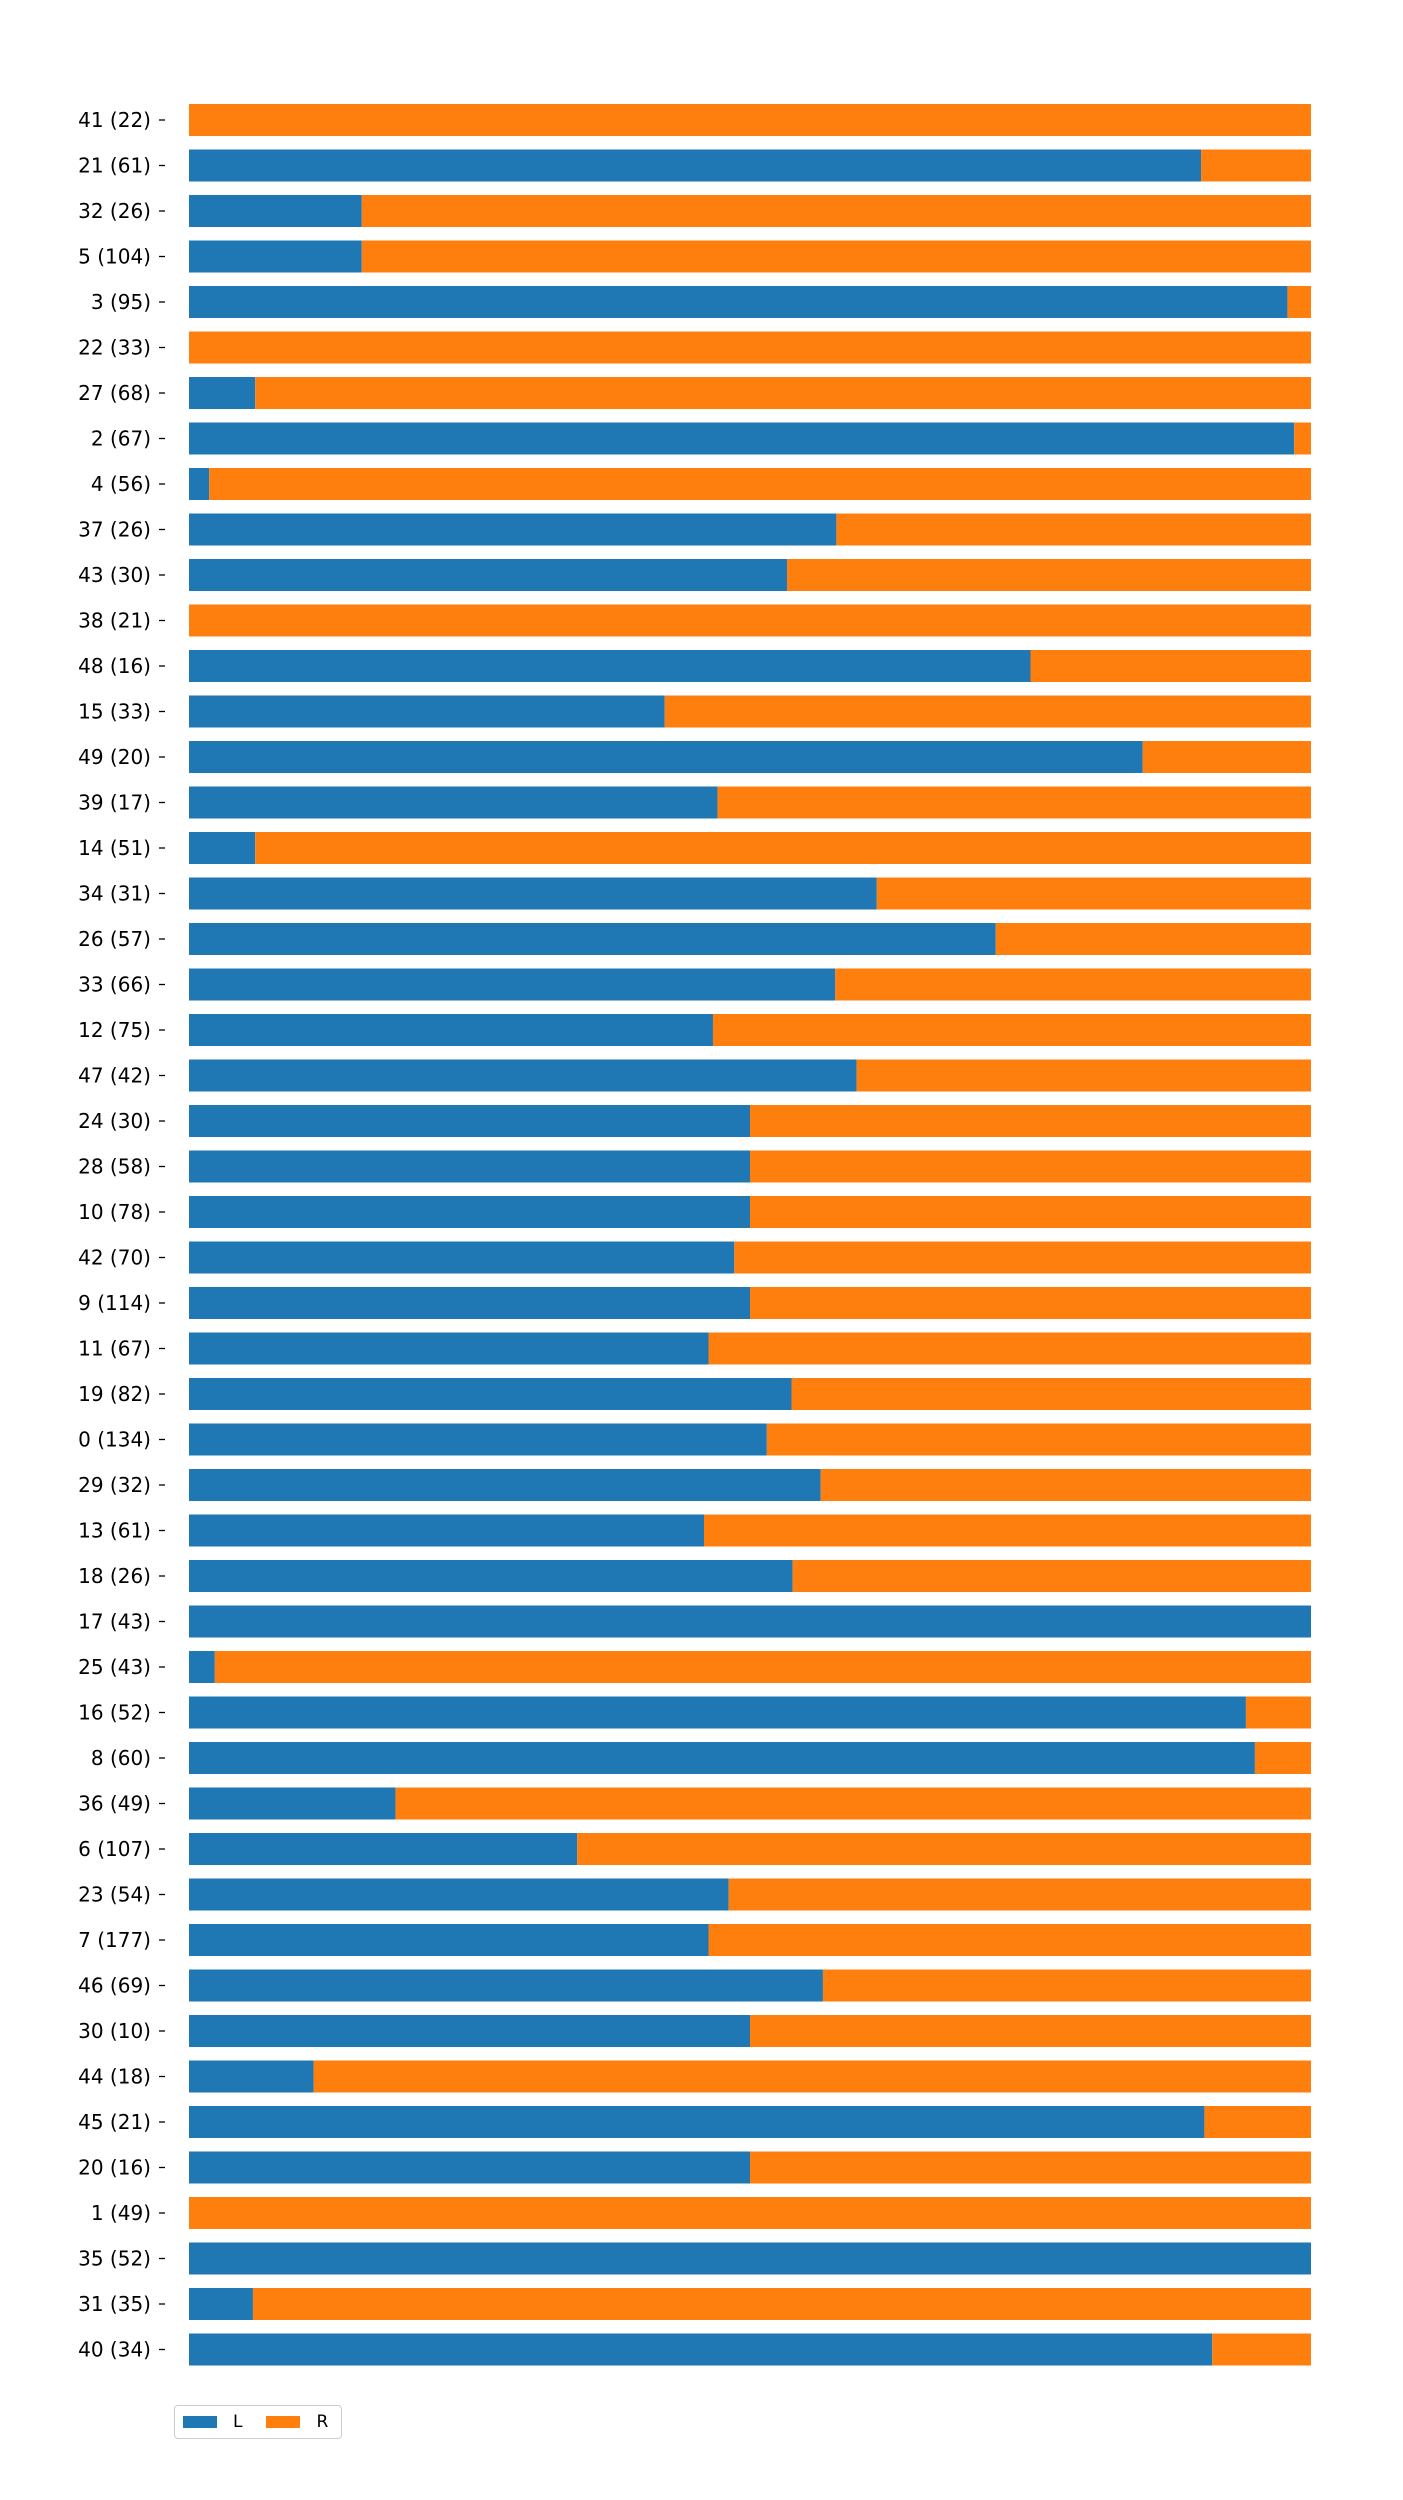 The height and width of the screenshot is (2500, 1403). Describe the element at coordinates (114, 1303) in the screenshot. I see `y-tick-label-26: 9 (114)` at that location.